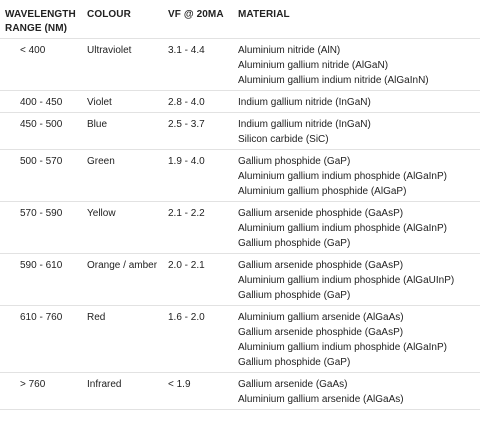  What do you see at coordinates (101, 213) in the screenshot?
I see `cell-colour: Yellow` at bounding box center [101, 213].